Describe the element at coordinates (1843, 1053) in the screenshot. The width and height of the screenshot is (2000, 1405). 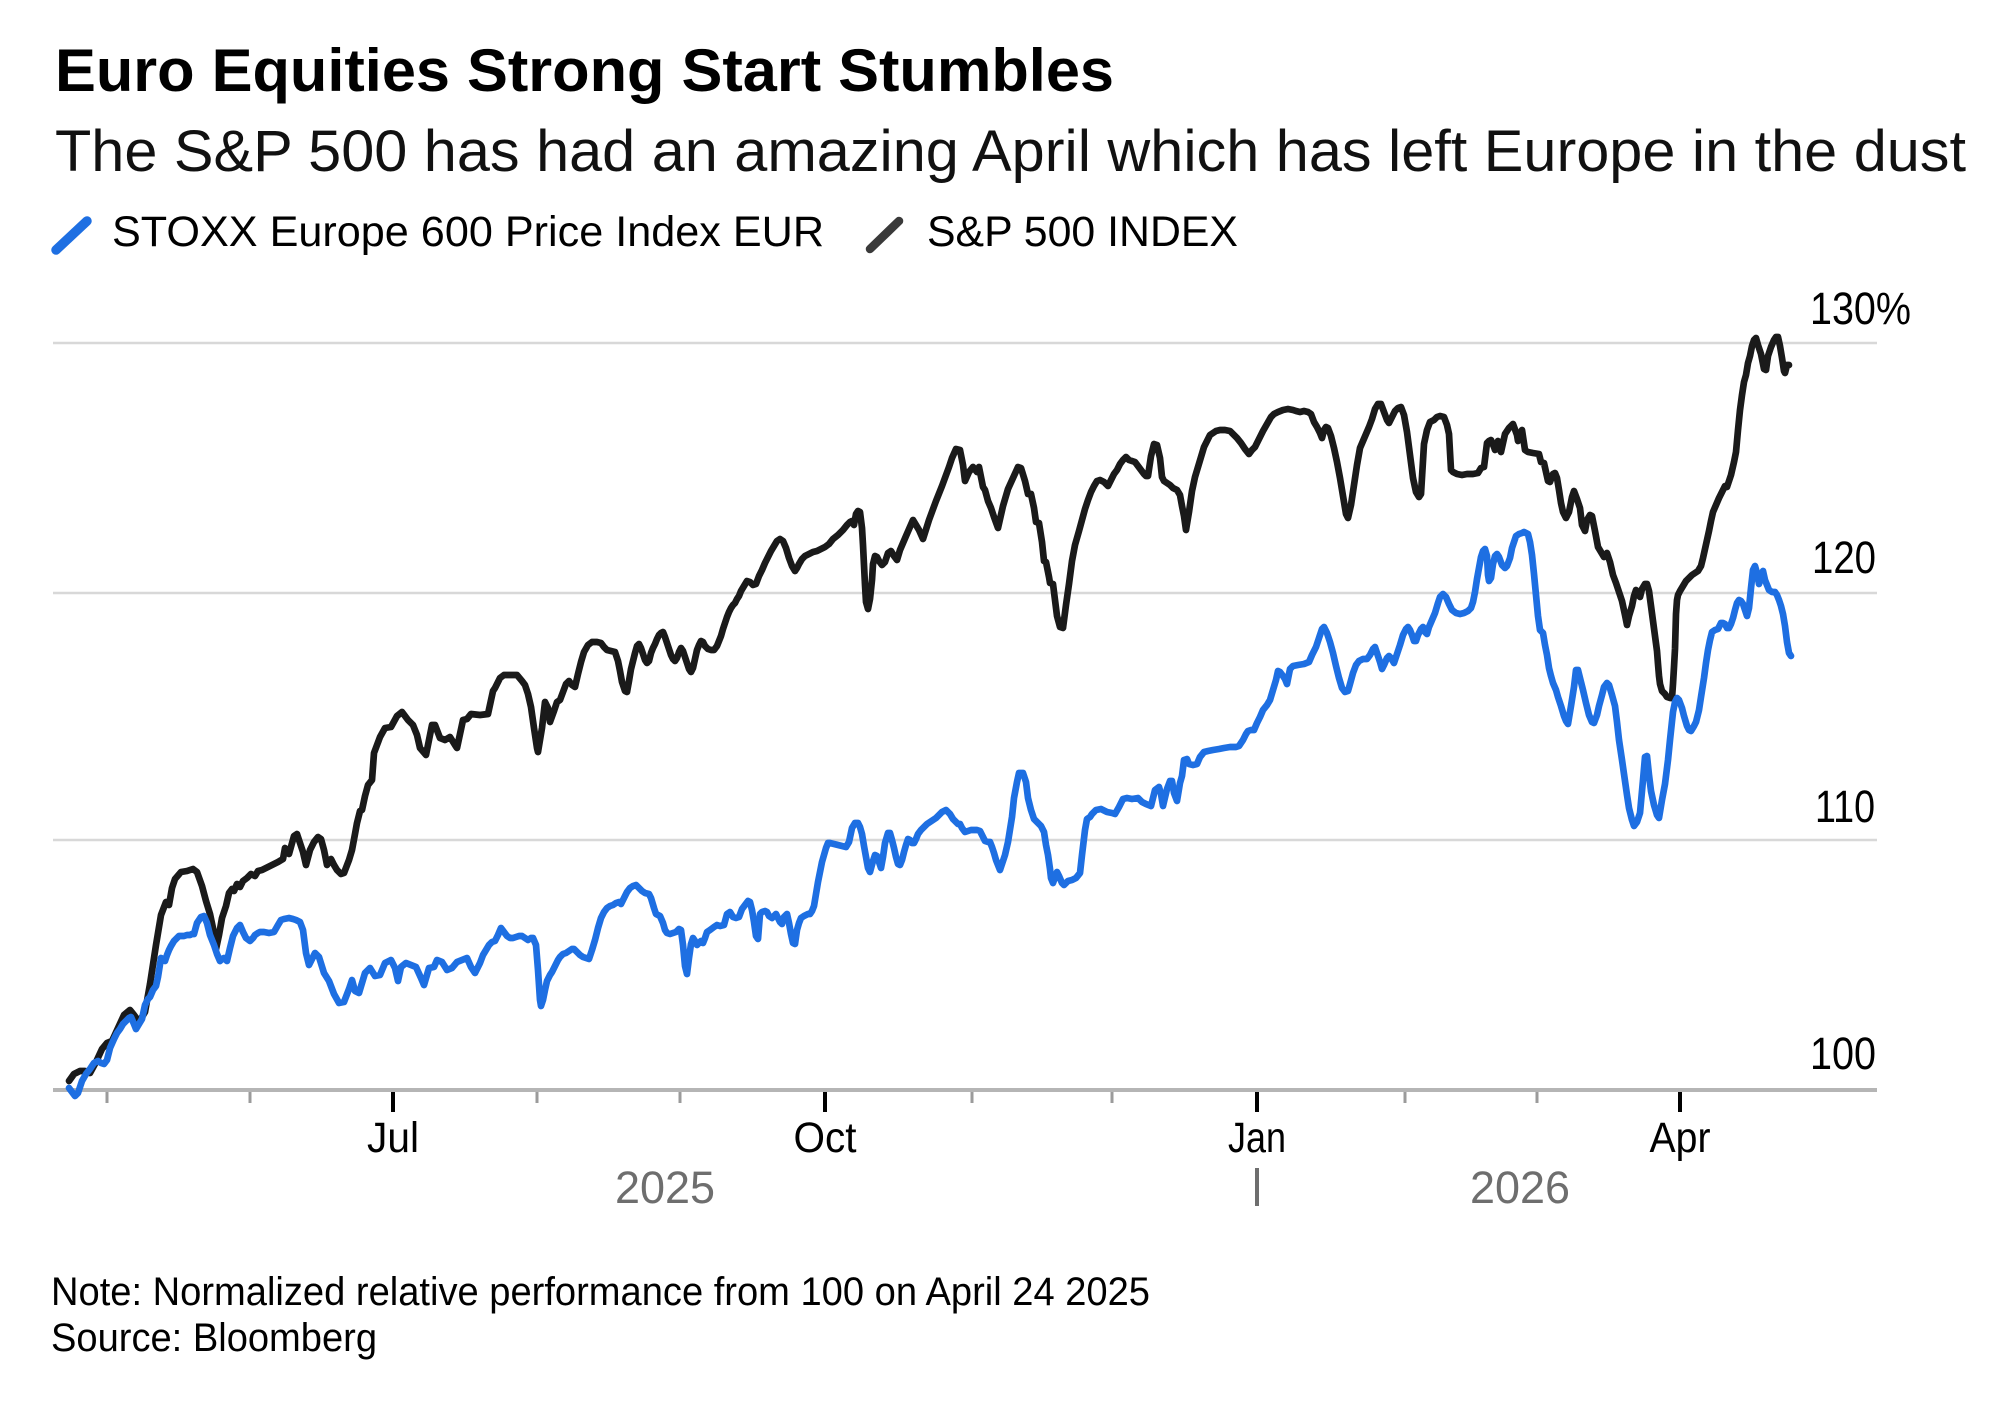
I see `svg-text: 100` at that location.